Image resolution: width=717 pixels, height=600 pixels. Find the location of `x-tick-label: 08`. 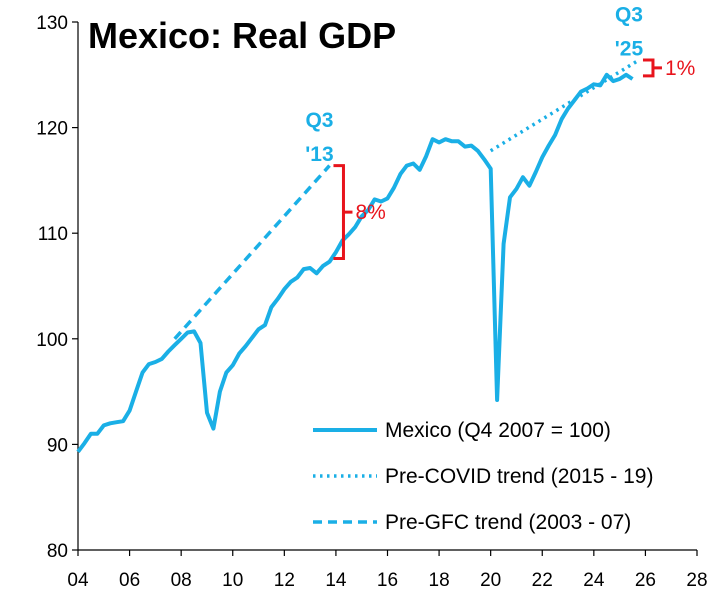

x-tick-label: 08 is located at coordinates (181, 580).